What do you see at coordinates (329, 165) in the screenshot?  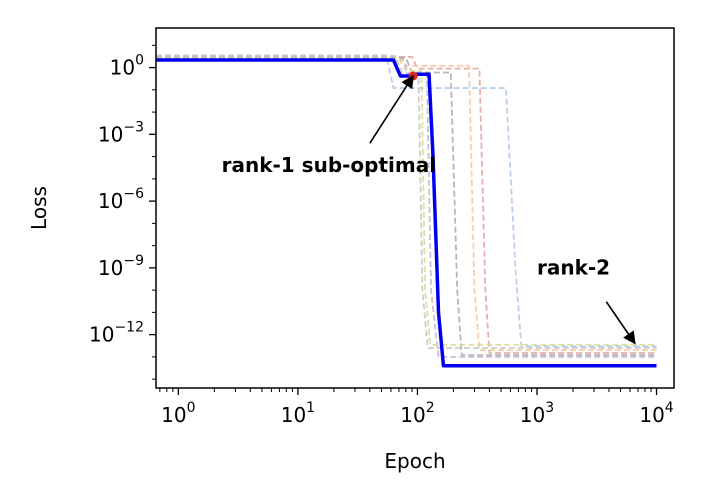 I see `annotation-label-0: rank-1 sub-optimal` at bounding box center [329, 165].